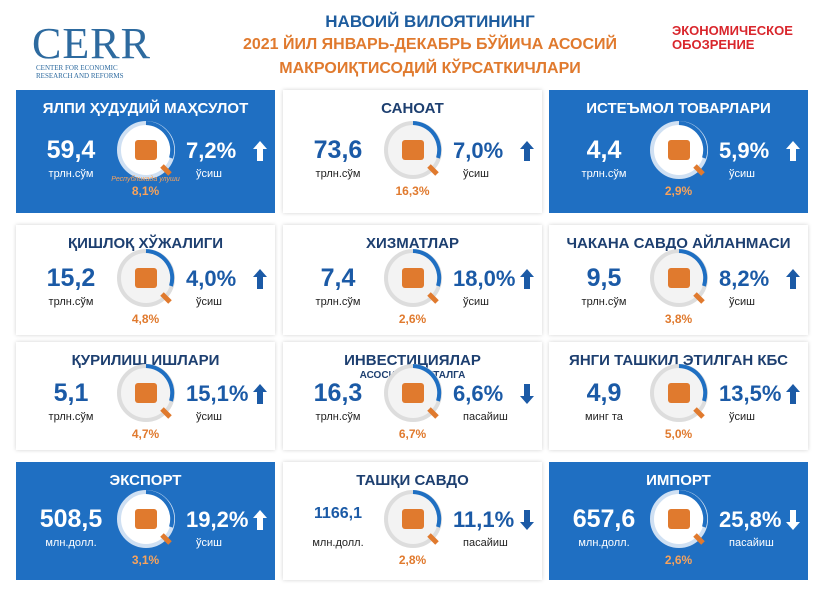 The height and width of the screenshot is (597, 825). What do you see at coordinates (145, 559) in the screenshot?
I see `share: 3,1%` at bounding box center [145, 559].